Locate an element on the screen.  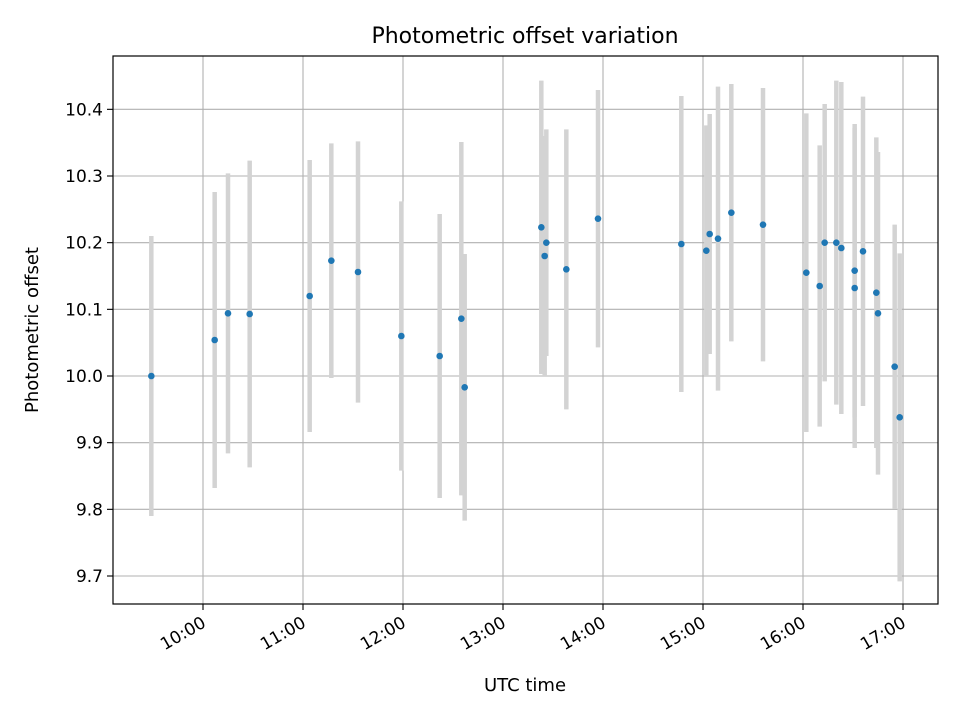
y-axis-label: Photometric offset is located at coordinates (32, 330).